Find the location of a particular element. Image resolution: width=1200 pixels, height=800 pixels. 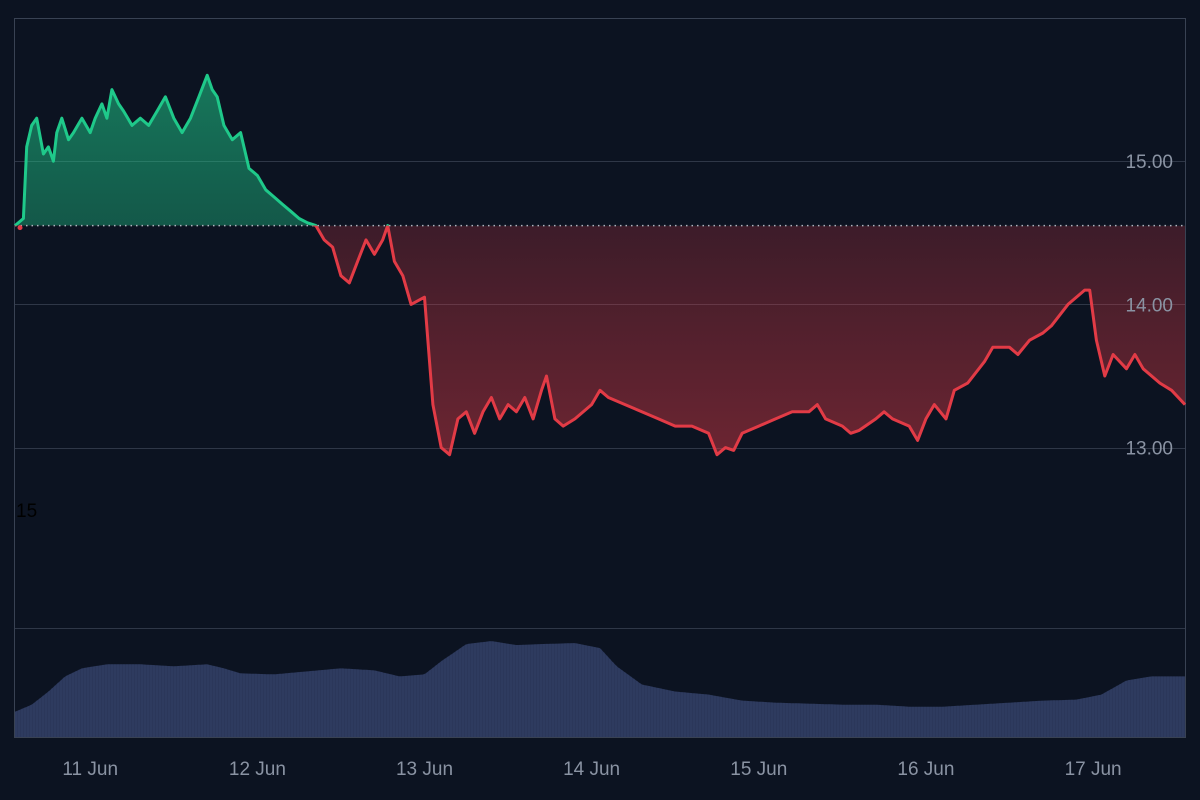

side-label: 15 is located at coordinates (26, 511).